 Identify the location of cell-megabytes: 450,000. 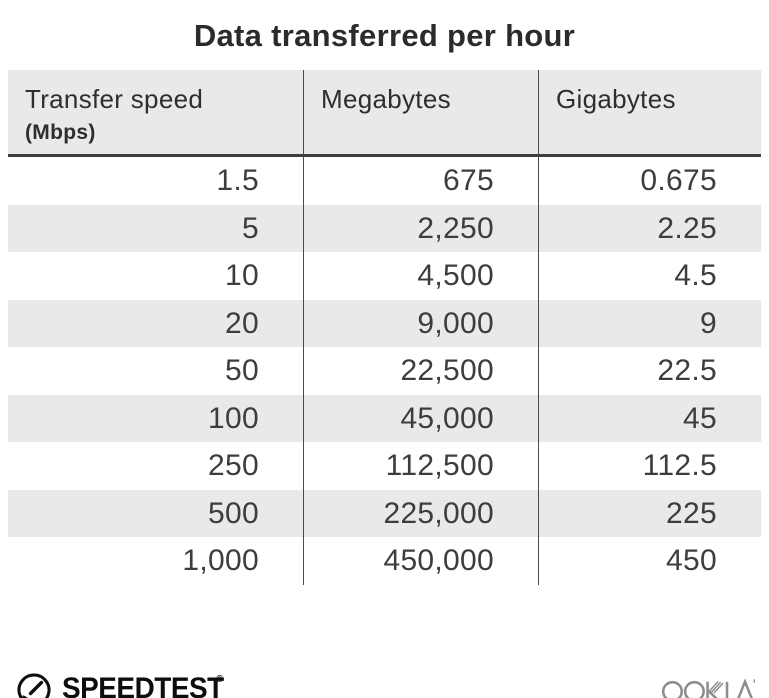
(420, 561).